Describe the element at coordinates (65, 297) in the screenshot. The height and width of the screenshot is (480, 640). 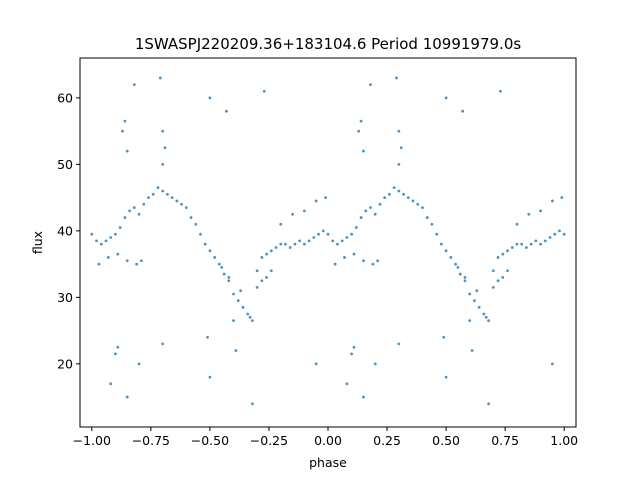
I see `y-tick-label: 30` at that location.